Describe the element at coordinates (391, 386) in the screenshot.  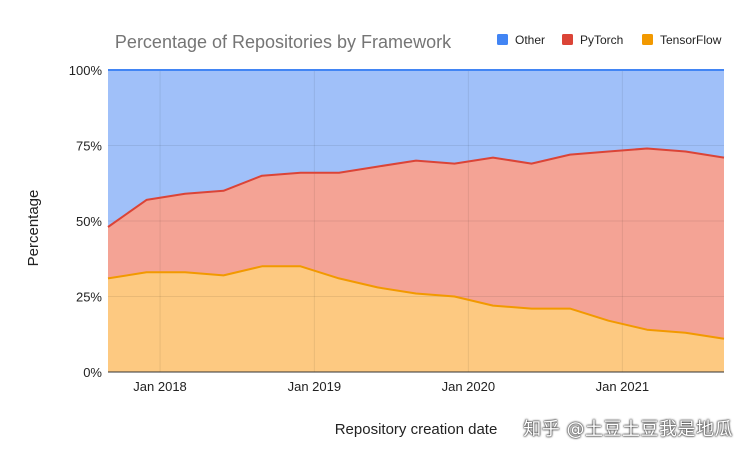
I see `x-axis-ticks: Jan 2018 Jan 2019 Jan 2020 Jan 2021` at that location.